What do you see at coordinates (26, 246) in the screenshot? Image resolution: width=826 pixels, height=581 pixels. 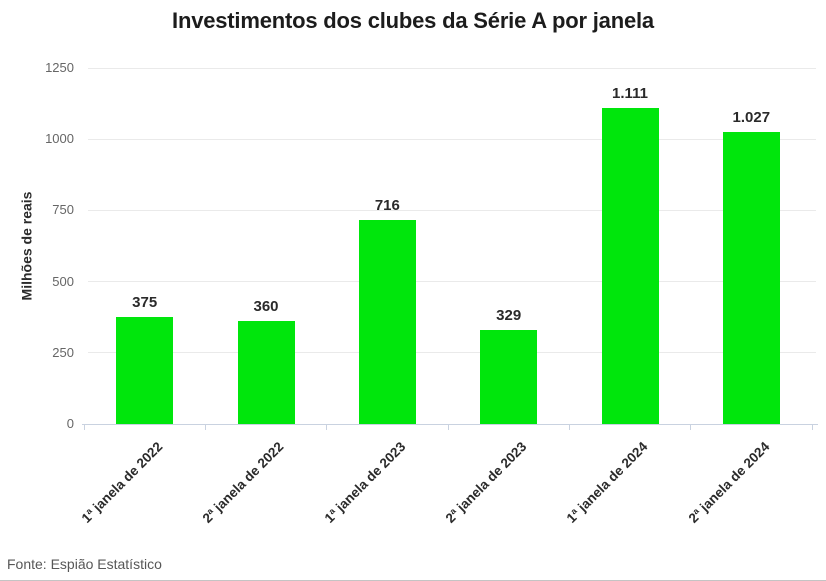 I see `y-axis-title: Milhões de reais` at bounding box center [26, 246].